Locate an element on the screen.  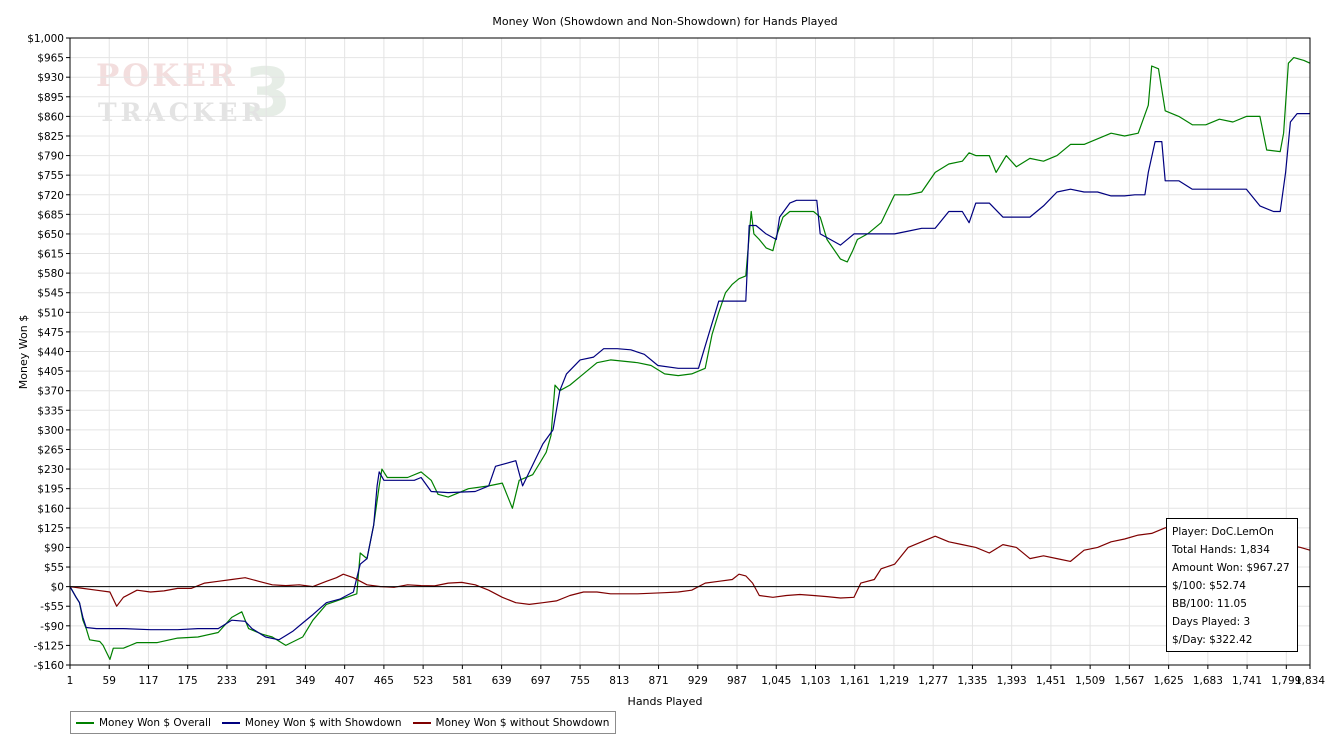
x-tick-label: 1 is located at coordinates (70, 681).